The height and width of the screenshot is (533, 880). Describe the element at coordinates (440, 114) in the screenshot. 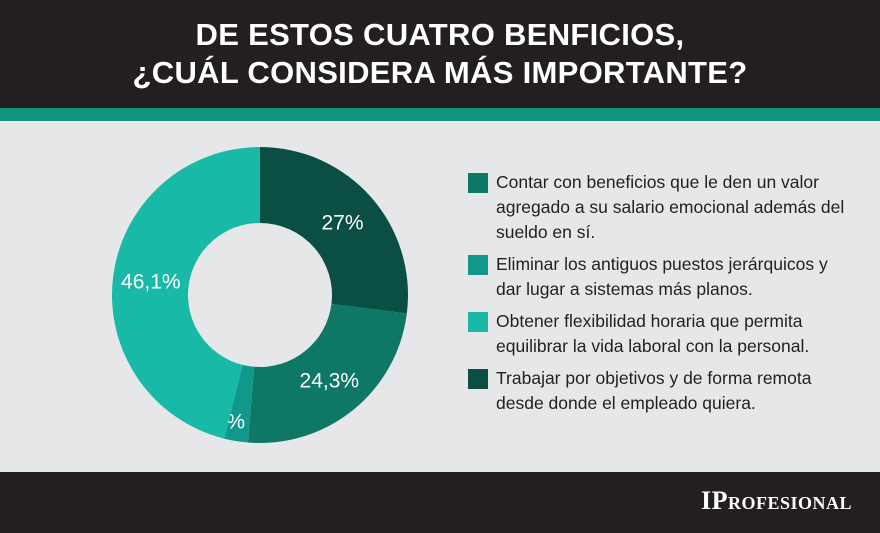

I see `accent-stripe` at that location.